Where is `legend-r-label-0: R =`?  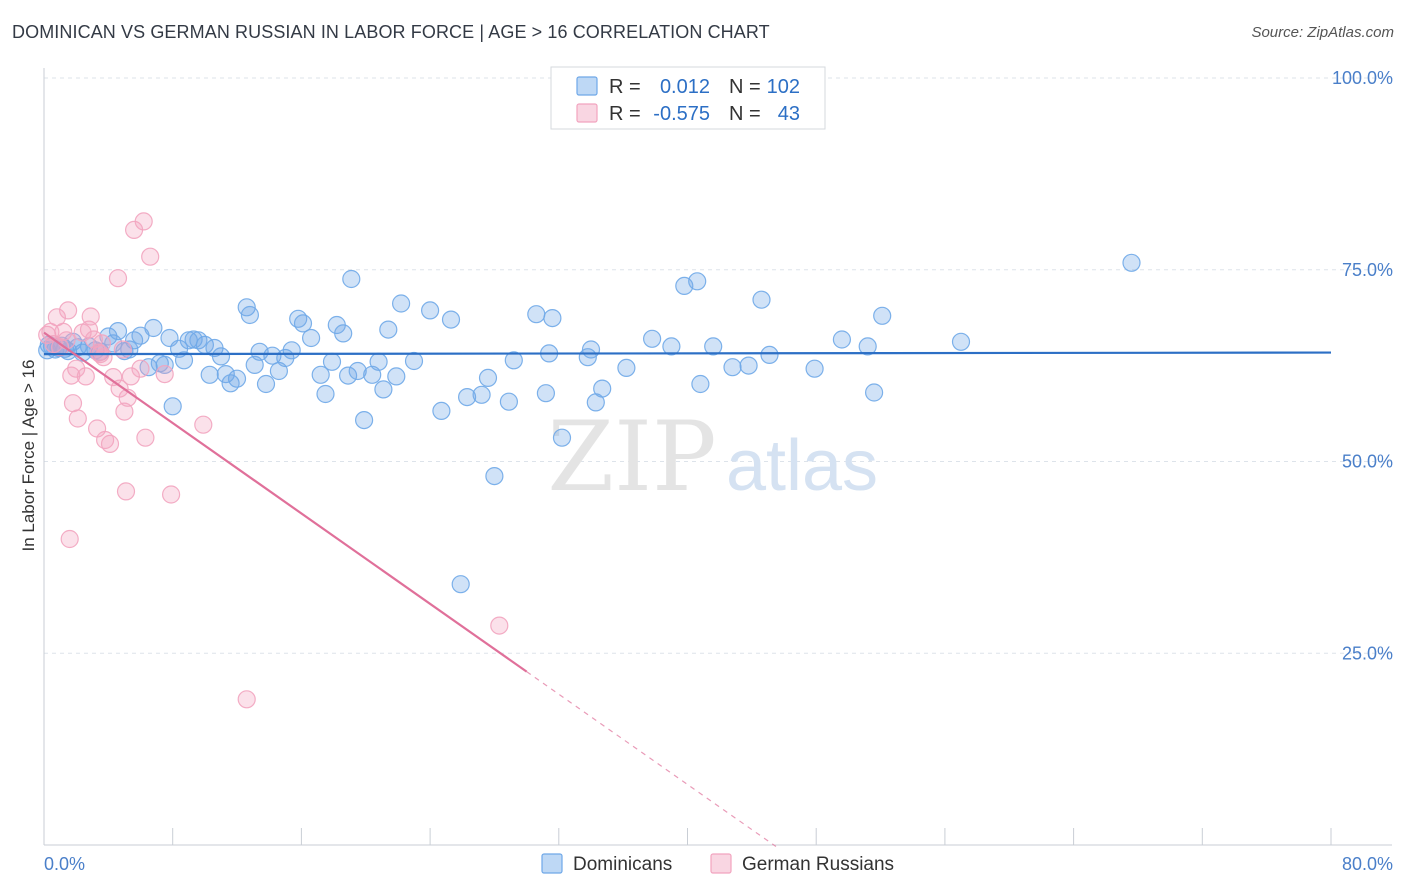 legend-r-label-0: R = is located at coordinates (625, 87).